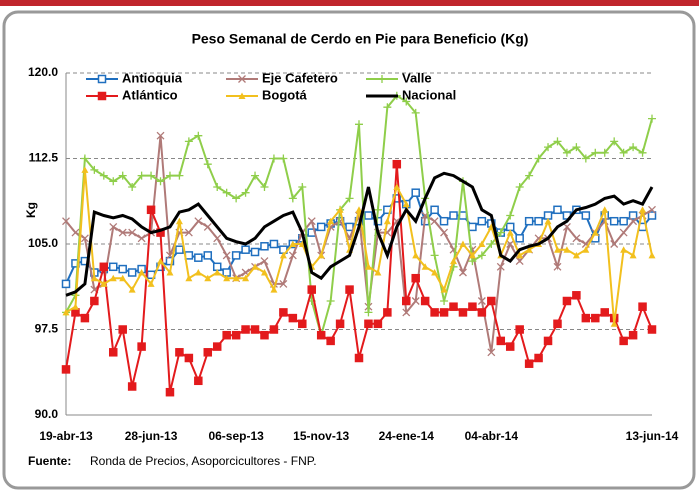 The image size is (699, 494). I want to click on x-tick-label: 04-abr-14, so click(492, 436).